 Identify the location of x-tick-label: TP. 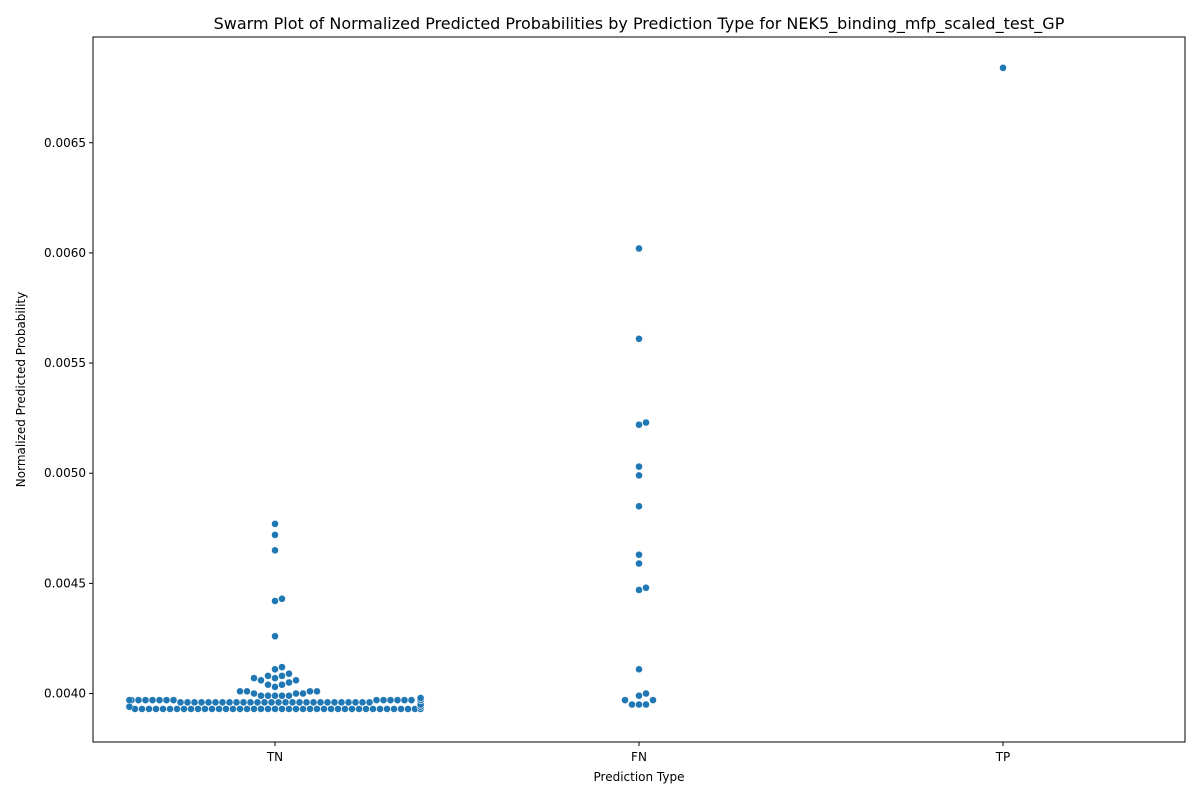
(1003, 757).